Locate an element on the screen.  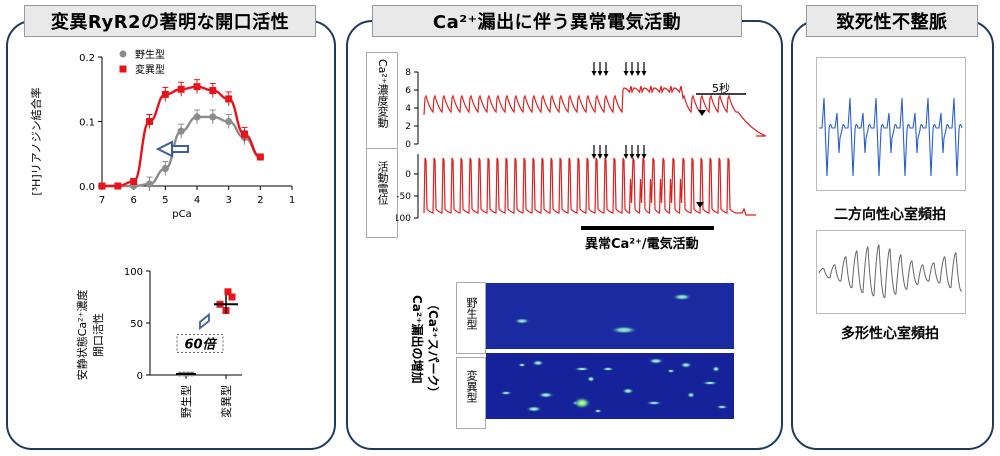
ecg-polymorphic is located at coordinates (891, 272).